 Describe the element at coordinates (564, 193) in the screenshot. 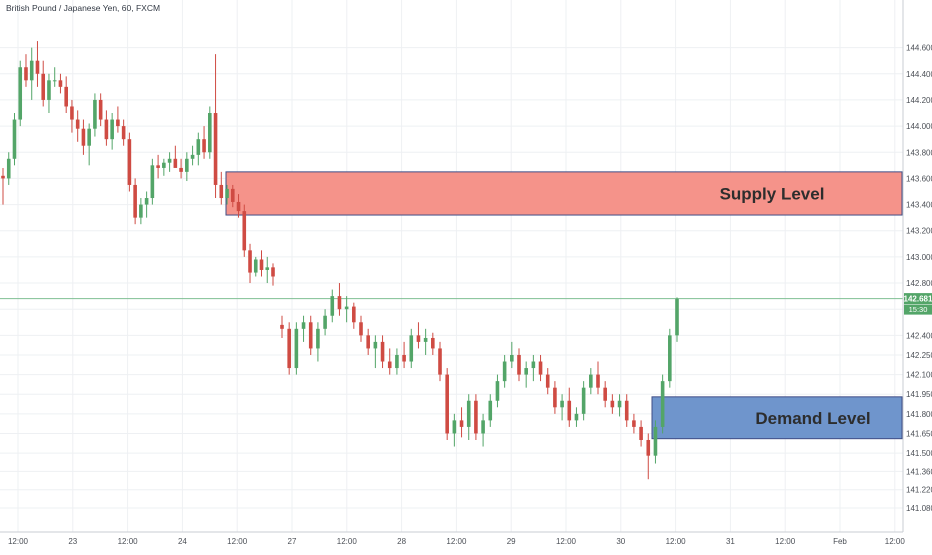

I see `supply-zone` at that location.